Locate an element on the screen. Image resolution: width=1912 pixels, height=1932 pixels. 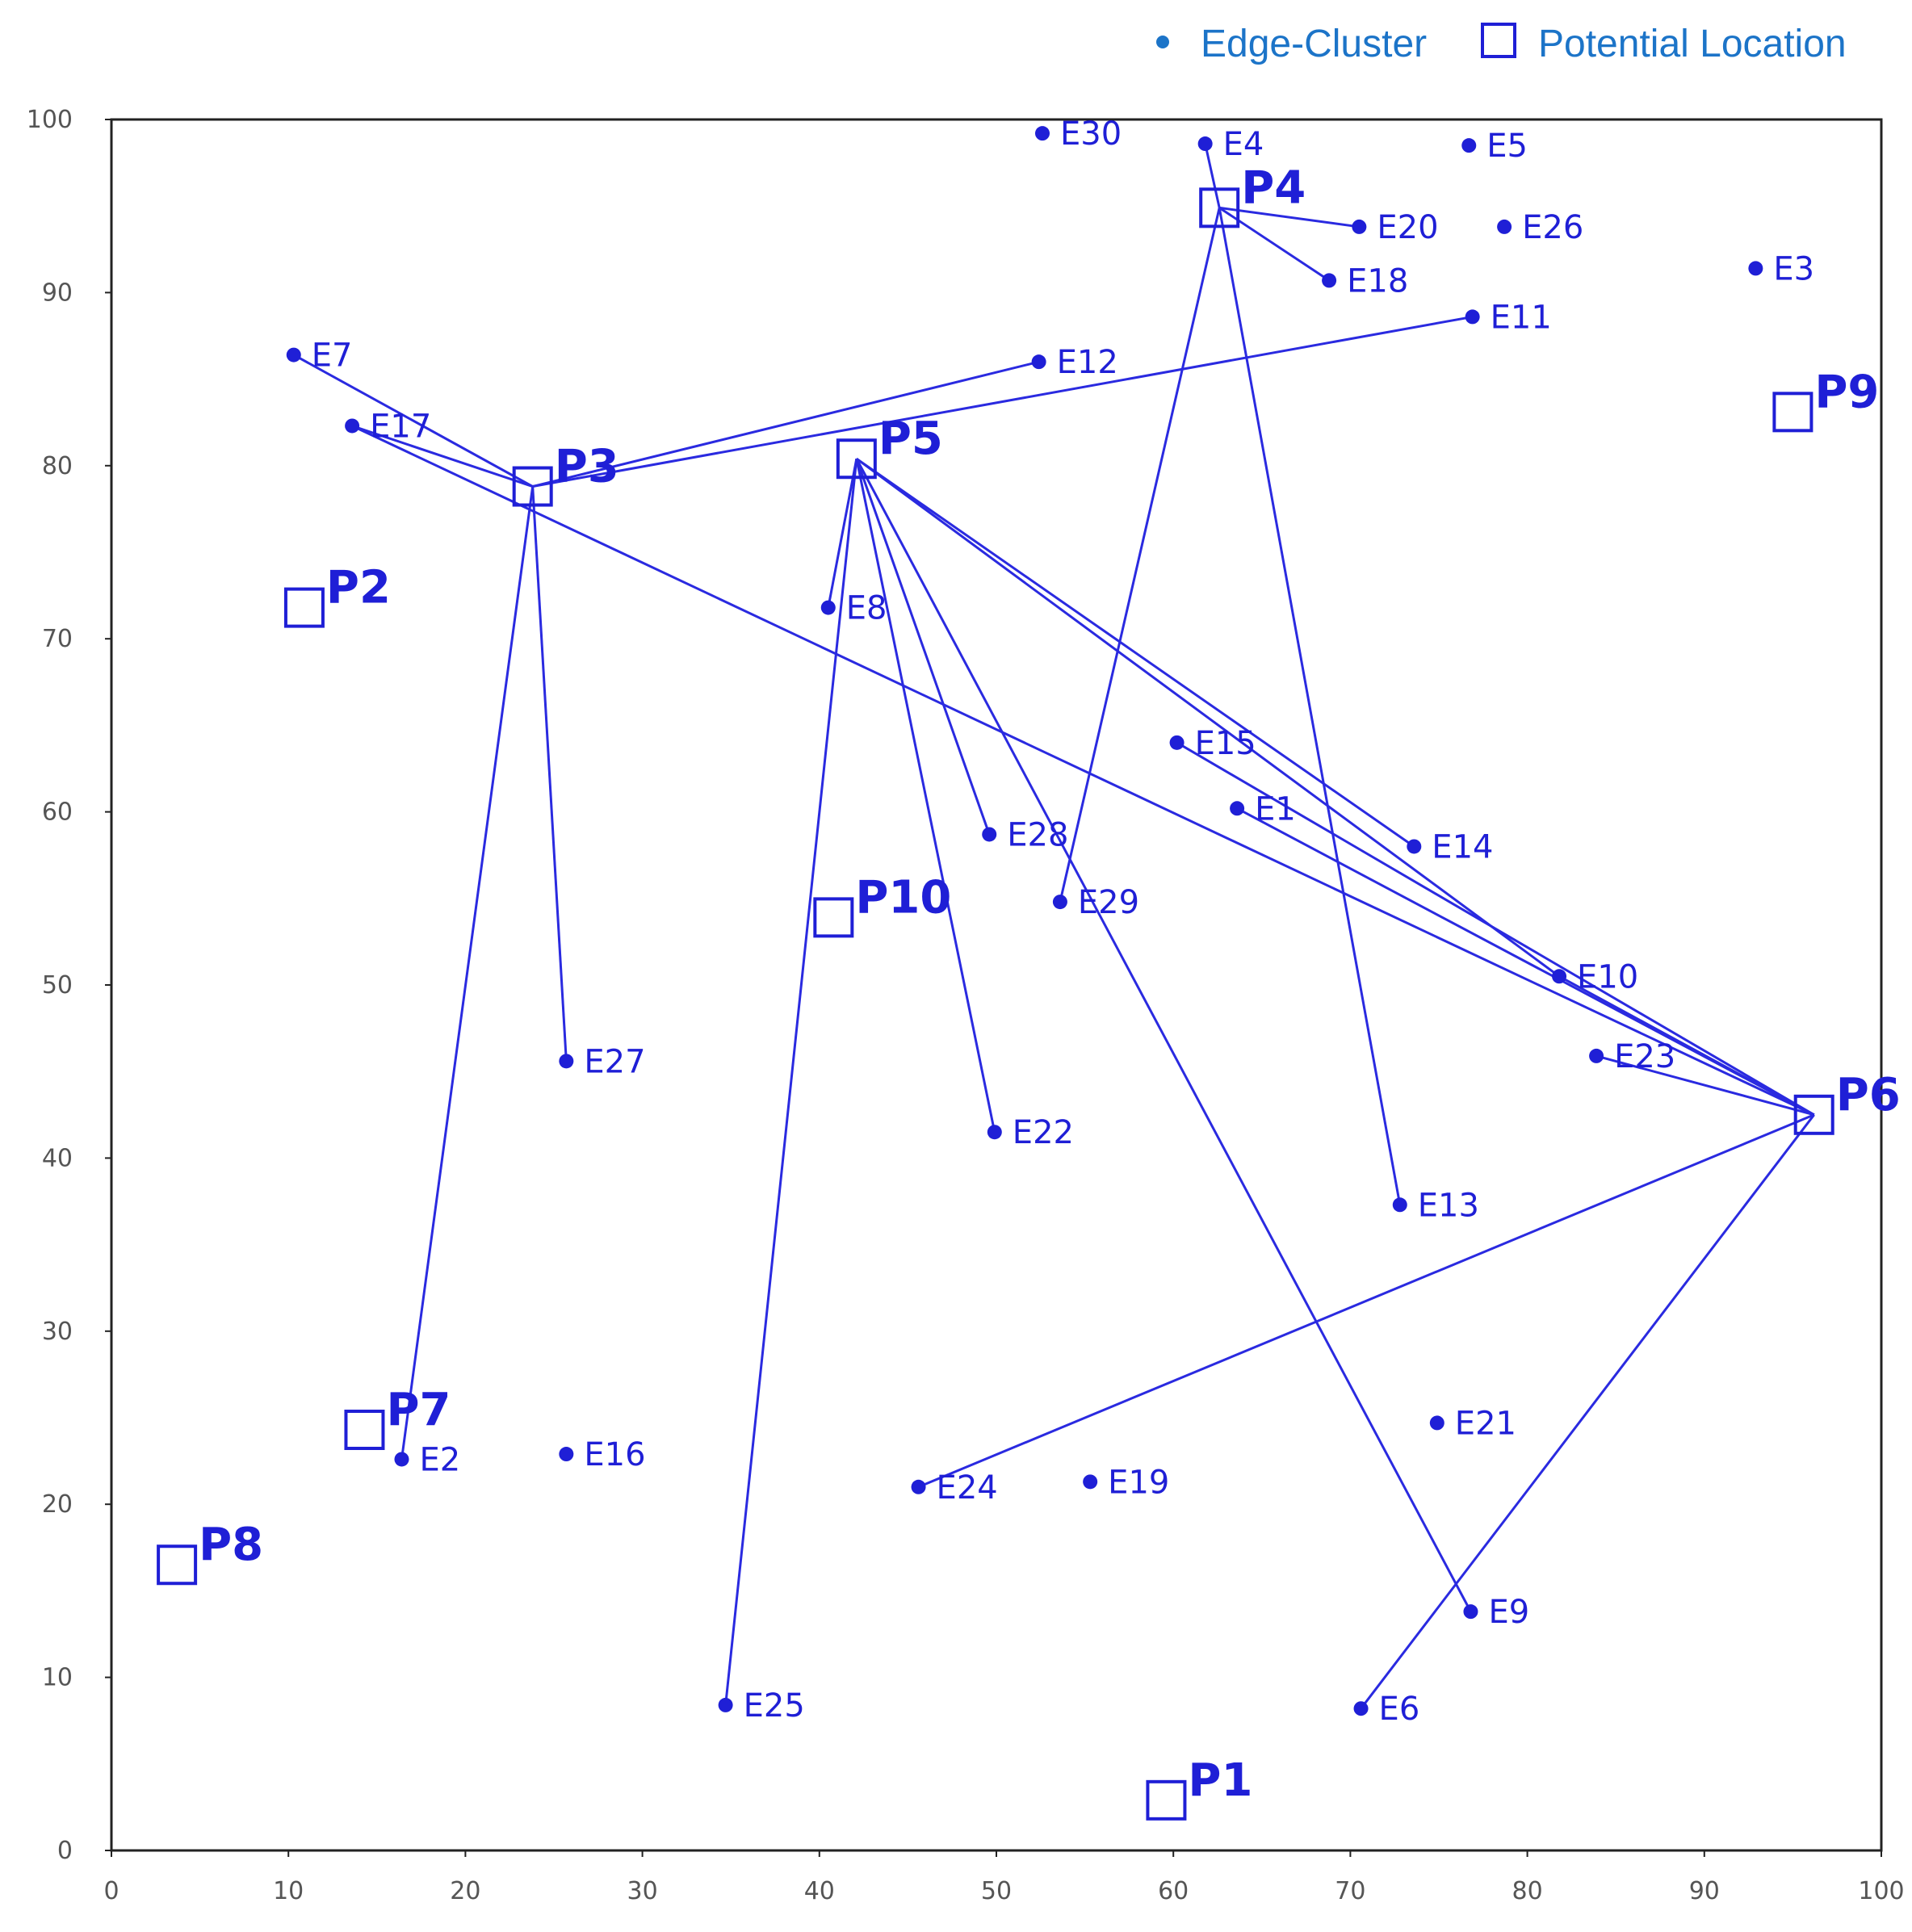
potential-location-marker-p10 is located at coordinates (833, 918).